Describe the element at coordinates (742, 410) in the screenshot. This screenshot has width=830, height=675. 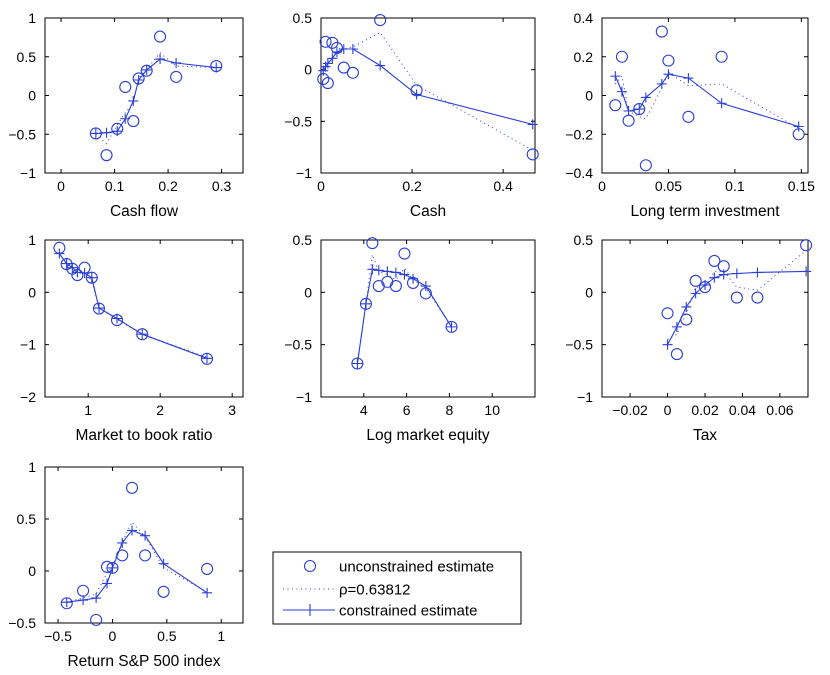
I see `x-tick-label: 0.04` at that location.